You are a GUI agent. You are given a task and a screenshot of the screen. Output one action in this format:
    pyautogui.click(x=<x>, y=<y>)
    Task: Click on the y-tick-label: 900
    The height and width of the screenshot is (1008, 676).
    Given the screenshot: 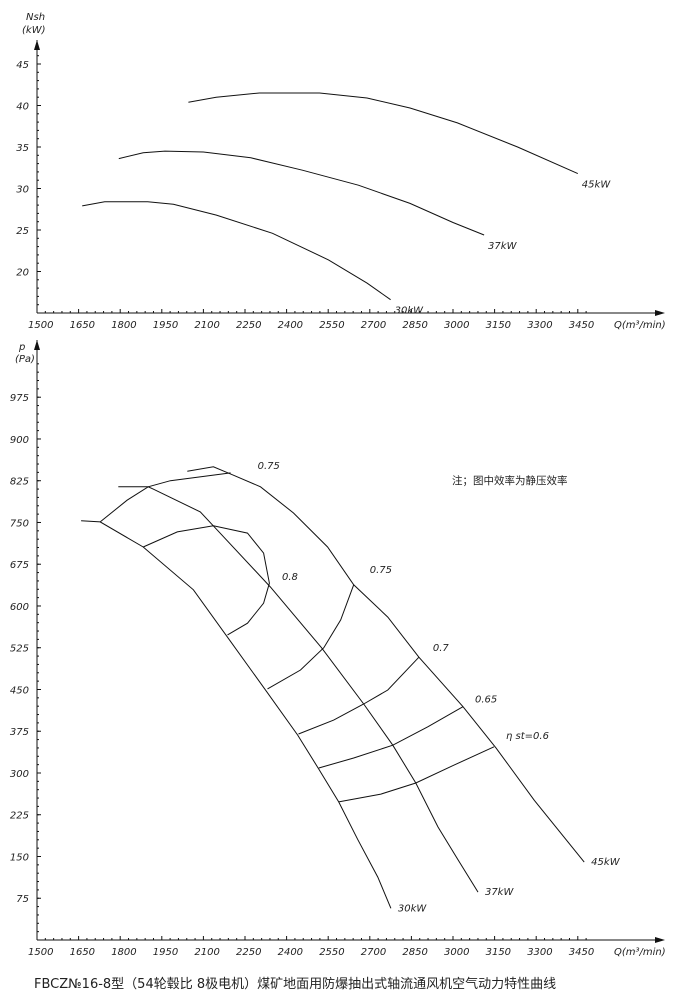 What is the action you would take?
    pyautogui.click(x=19, y=440)
    